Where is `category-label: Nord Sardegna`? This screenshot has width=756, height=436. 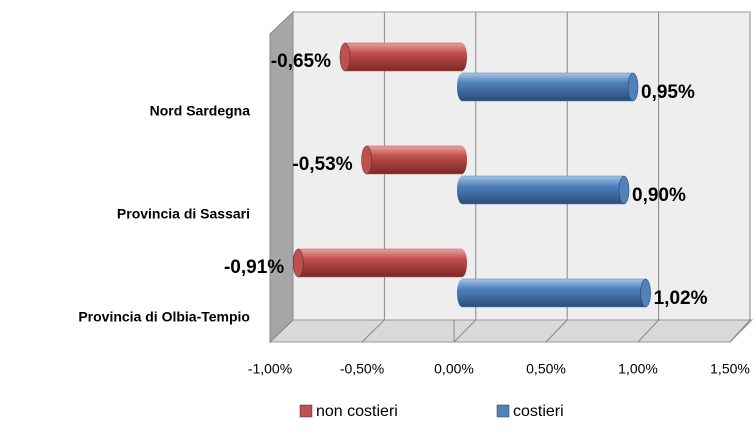 category-label: Nord Sardegna is located at coordinates (200, 111).